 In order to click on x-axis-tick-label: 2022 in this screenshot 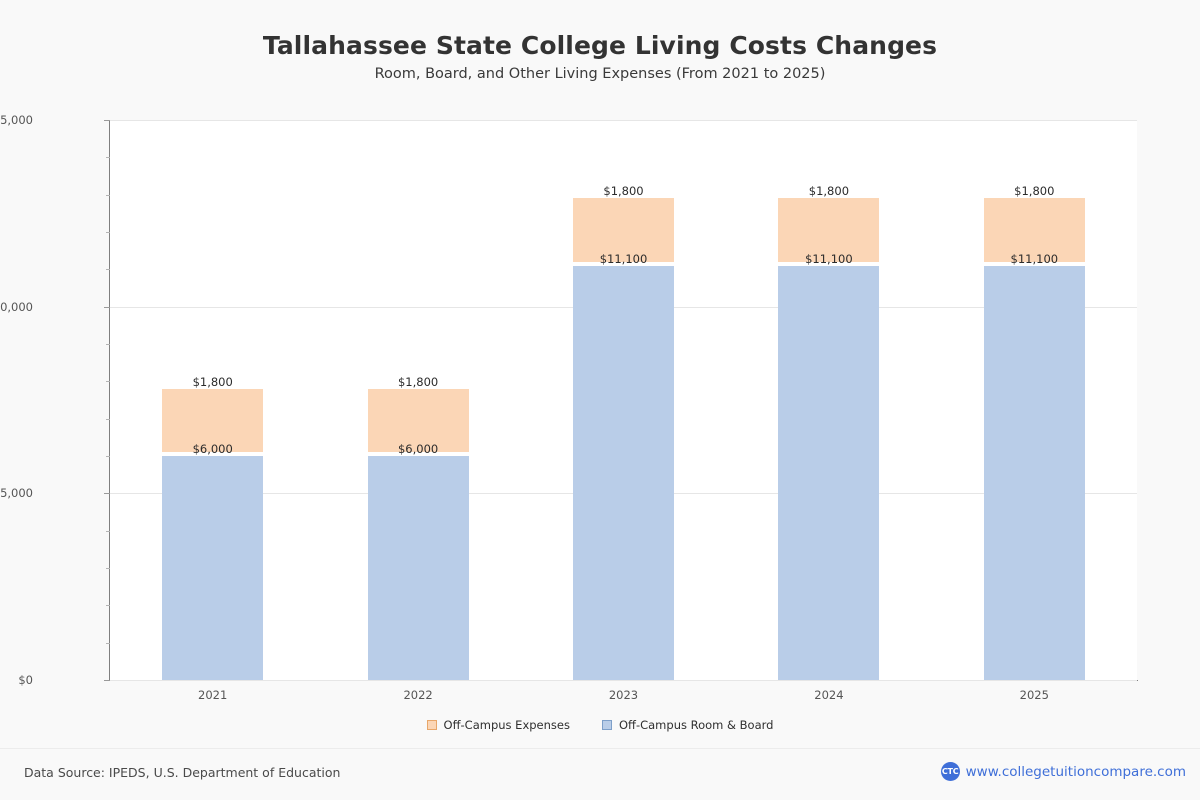, I will do `click(418, 695)`.